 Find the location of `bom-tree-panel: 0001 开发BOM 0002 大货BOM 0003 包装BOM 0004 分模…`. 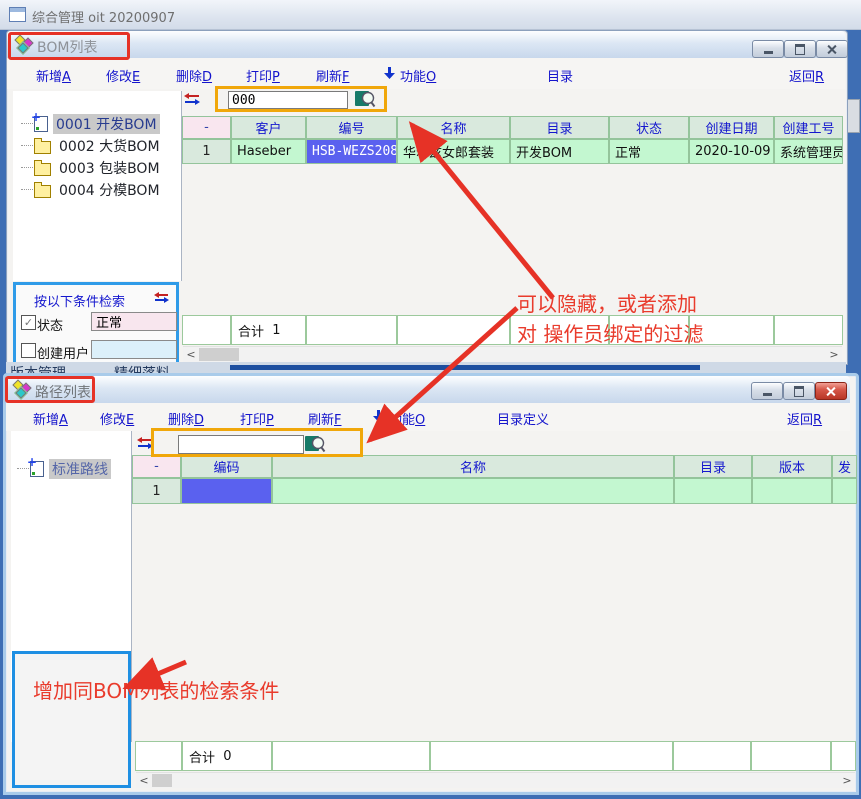

bom-tree-panel: 0001 开发BOM 0002 大货BOM 0003 包装BOM 0004 分模… is located at coordinates (97, 186).